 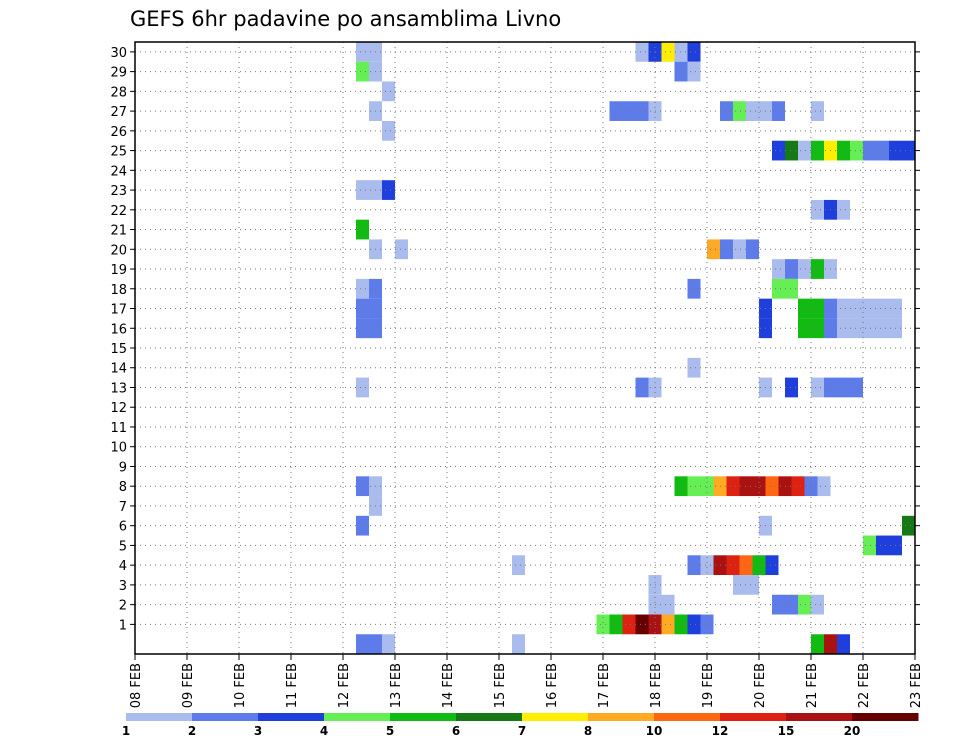 I want to click on y-tick-label: 21, so click(x=118, y=231).